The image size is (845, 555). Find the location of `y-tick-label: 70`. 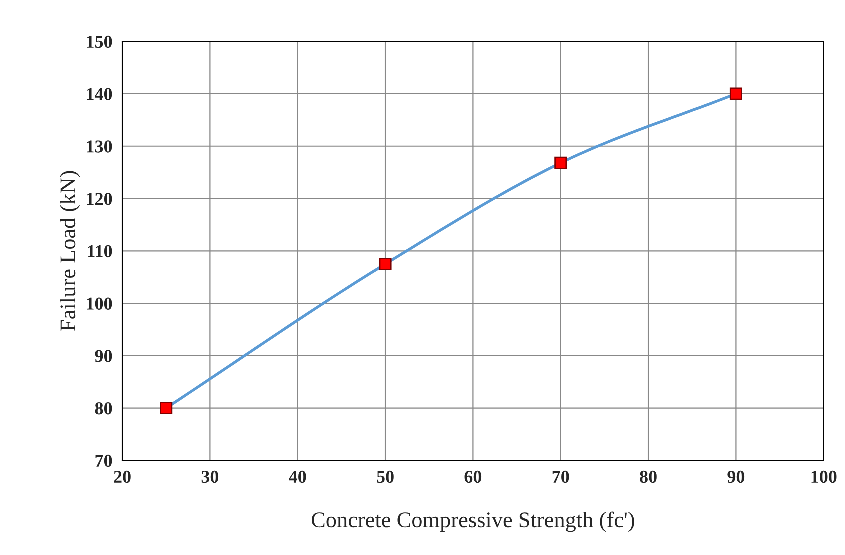

y-tick-label: 70 is located at coordinates (104, 461).